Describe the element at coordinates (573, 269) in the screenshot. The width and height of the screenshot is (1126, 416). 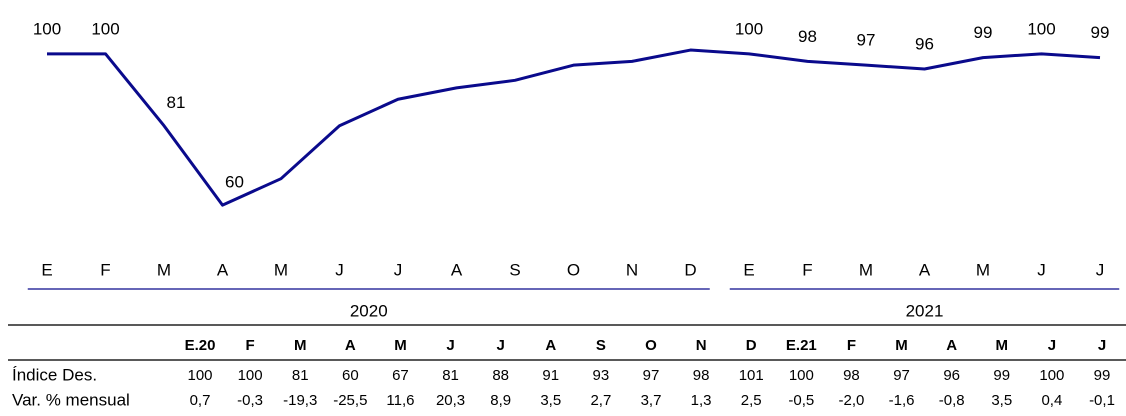
I see `x-tick-label: O` at that location.